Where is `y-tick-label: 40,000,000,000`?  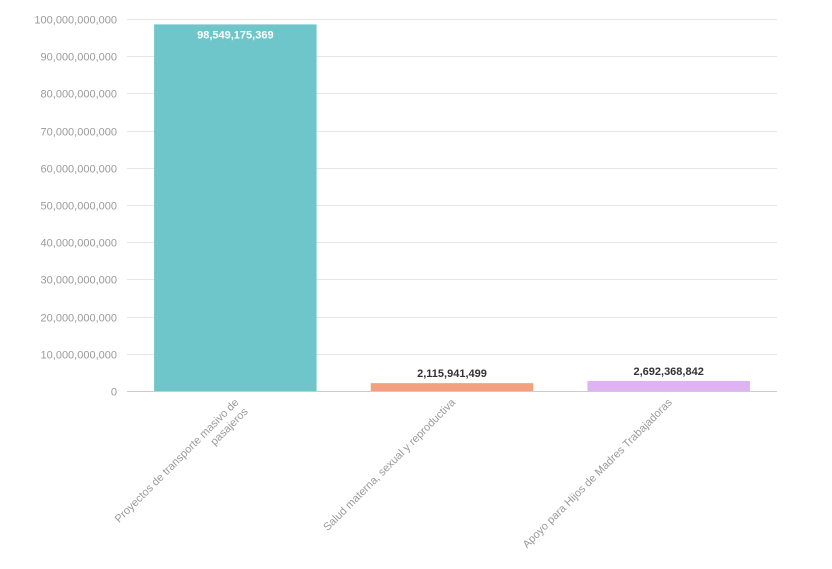 y-tick-label: 40,000,000,000 is located at coordinates (79, 244).